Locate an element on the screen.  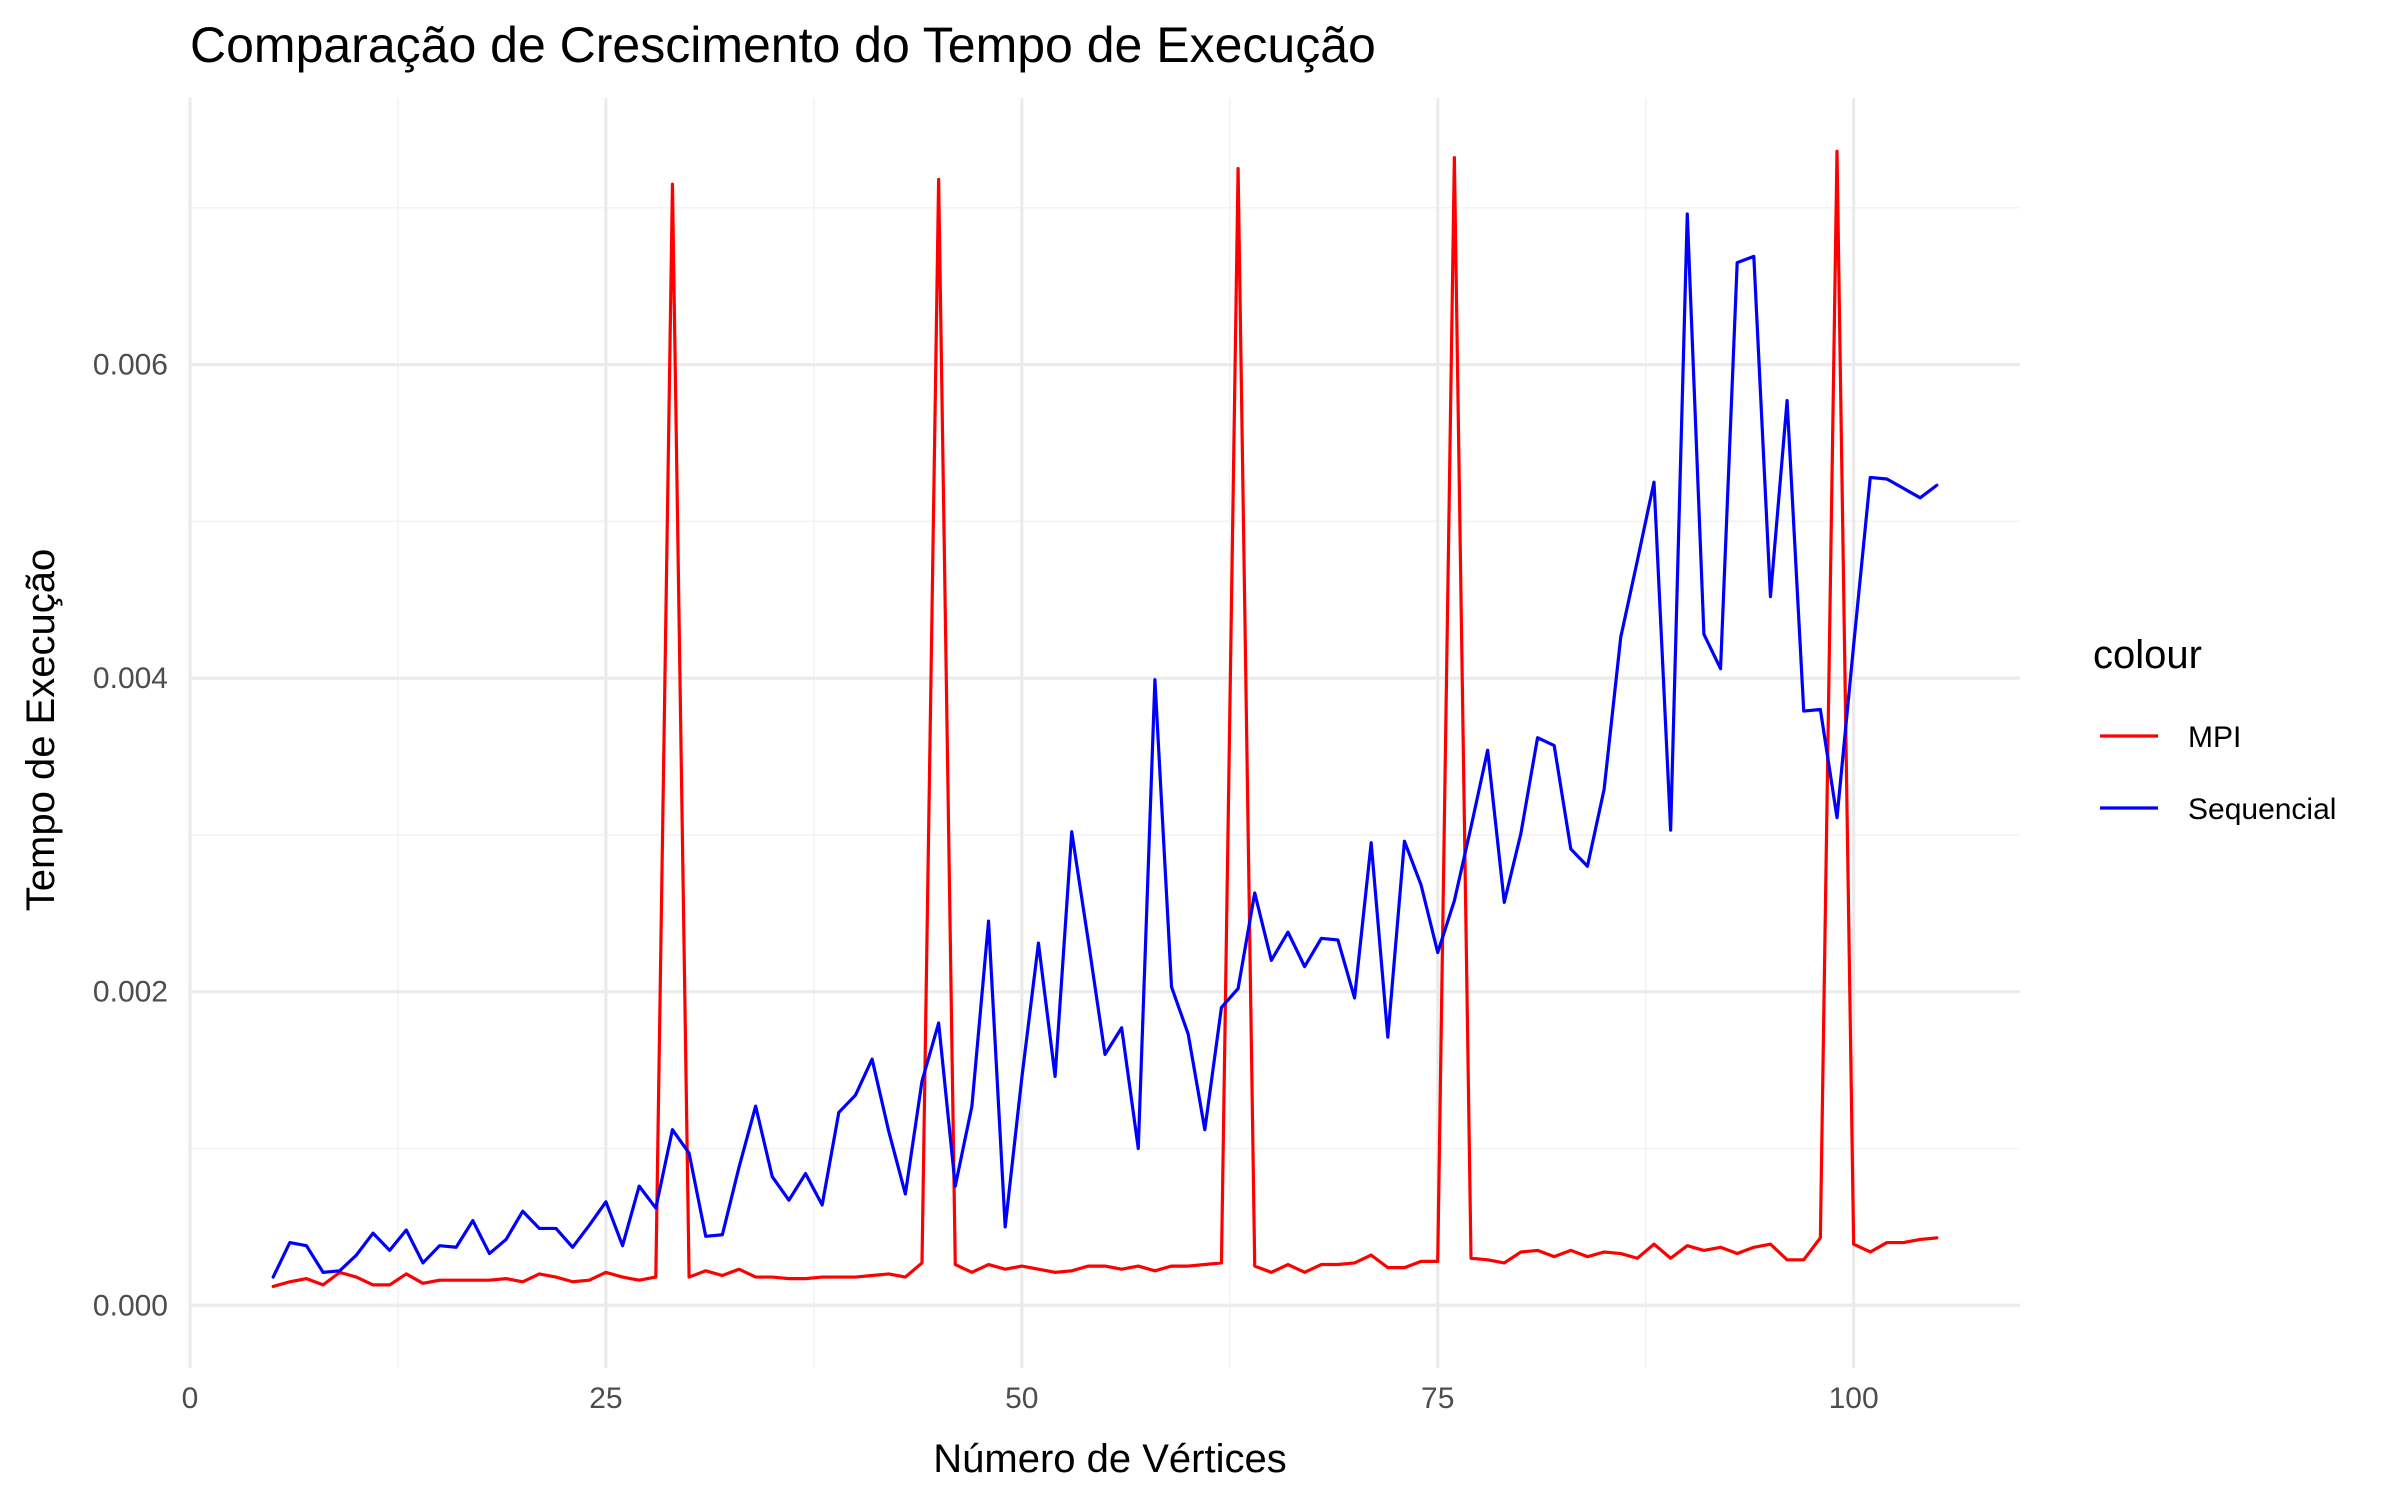
y-tick-label: 0.006 is located at coordinates (130, 365).